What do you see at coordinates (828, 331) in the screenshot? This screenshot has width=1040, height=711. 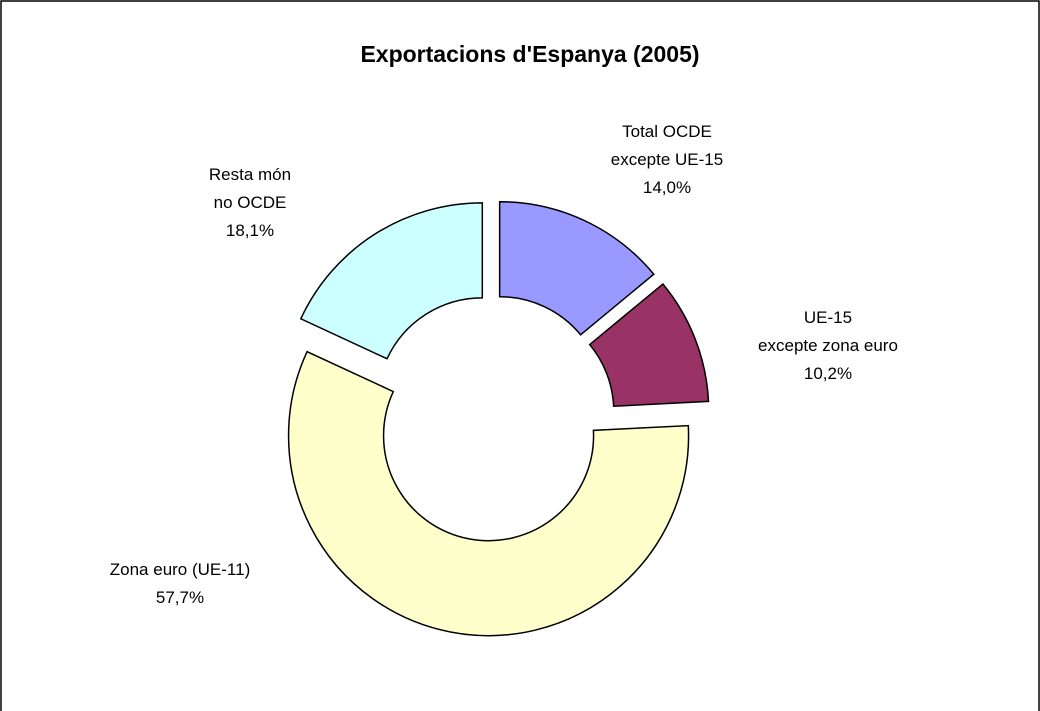 I see `slice-label: UE-15 excepte zona euro` at bounding box center [828, 331].